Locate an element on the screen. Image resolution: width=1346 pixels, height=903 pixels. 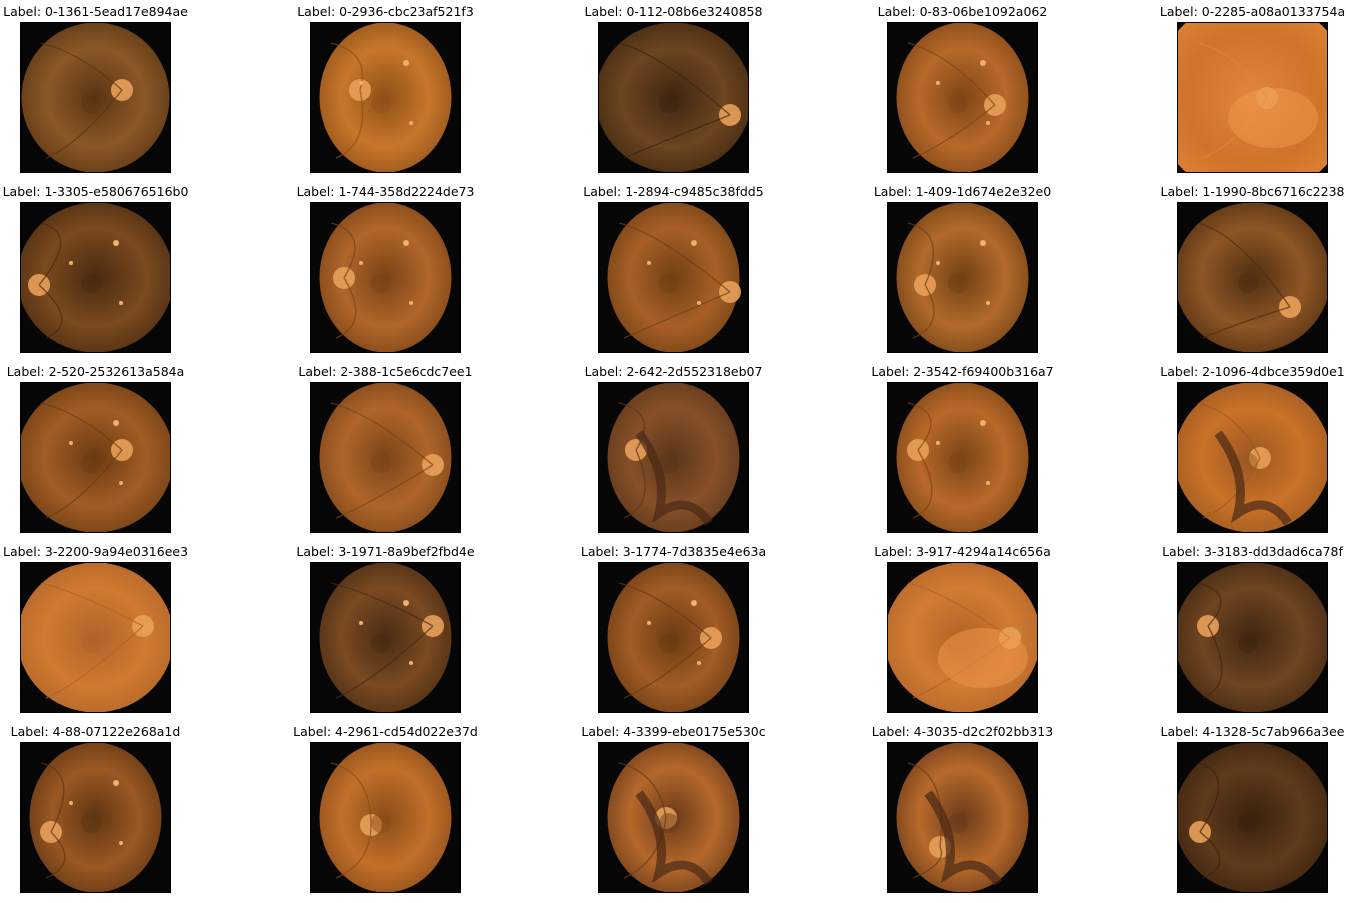
image-label: Label: 0-83-06be1092a062 is located at coordinates (962, 11).